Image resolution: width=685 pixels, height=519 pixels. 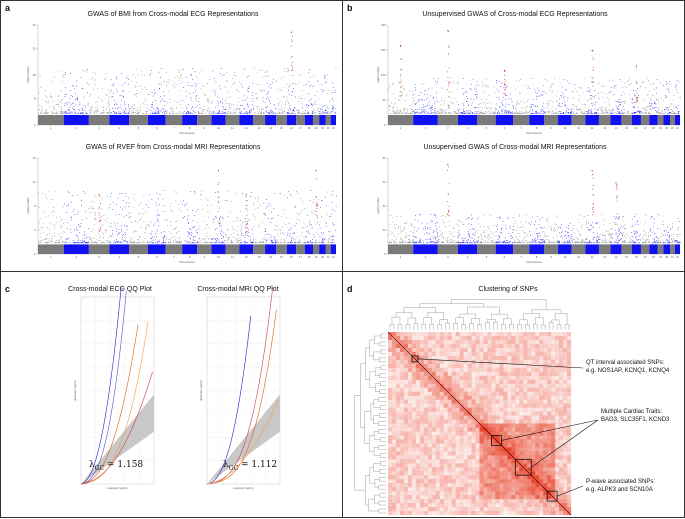 What do you see at coordinates (281, 223) in the screenshot?
I see `chromosome-15-points` at bounding box center [281, 223].